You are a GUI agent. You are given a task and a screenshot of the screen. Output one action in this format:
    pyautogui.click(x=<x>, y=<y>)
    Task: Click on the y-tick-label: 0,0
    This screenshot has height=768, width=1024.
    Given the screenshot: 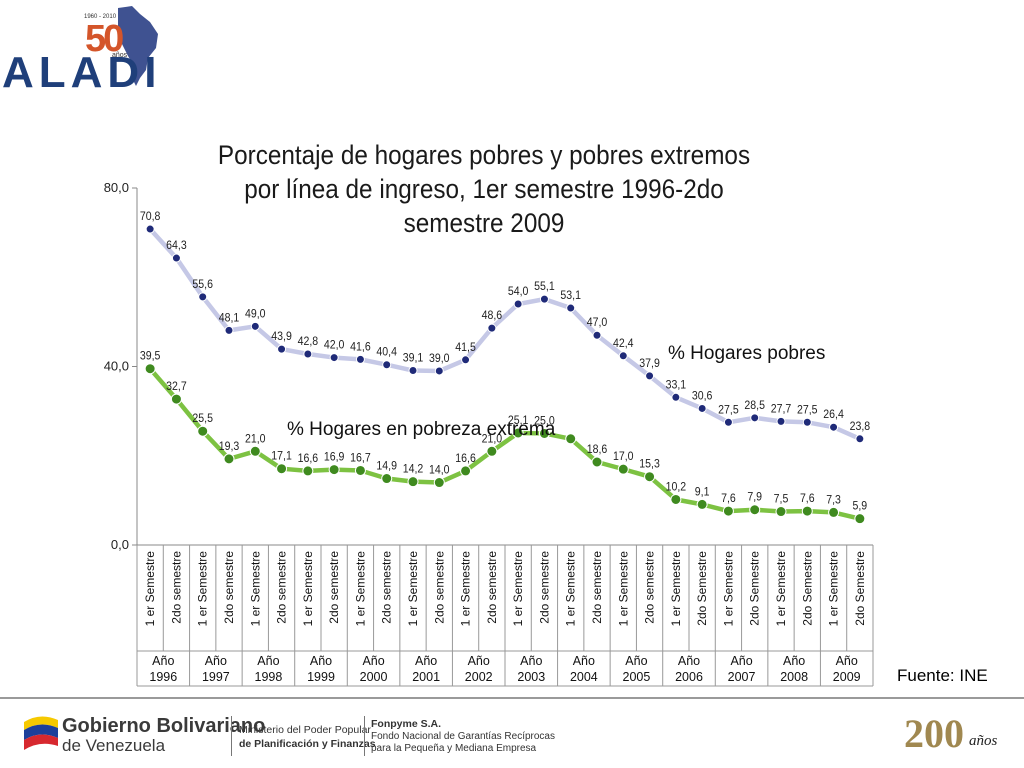 What is the action you would take?
    pyautogui.click(x=120, y=544)
    